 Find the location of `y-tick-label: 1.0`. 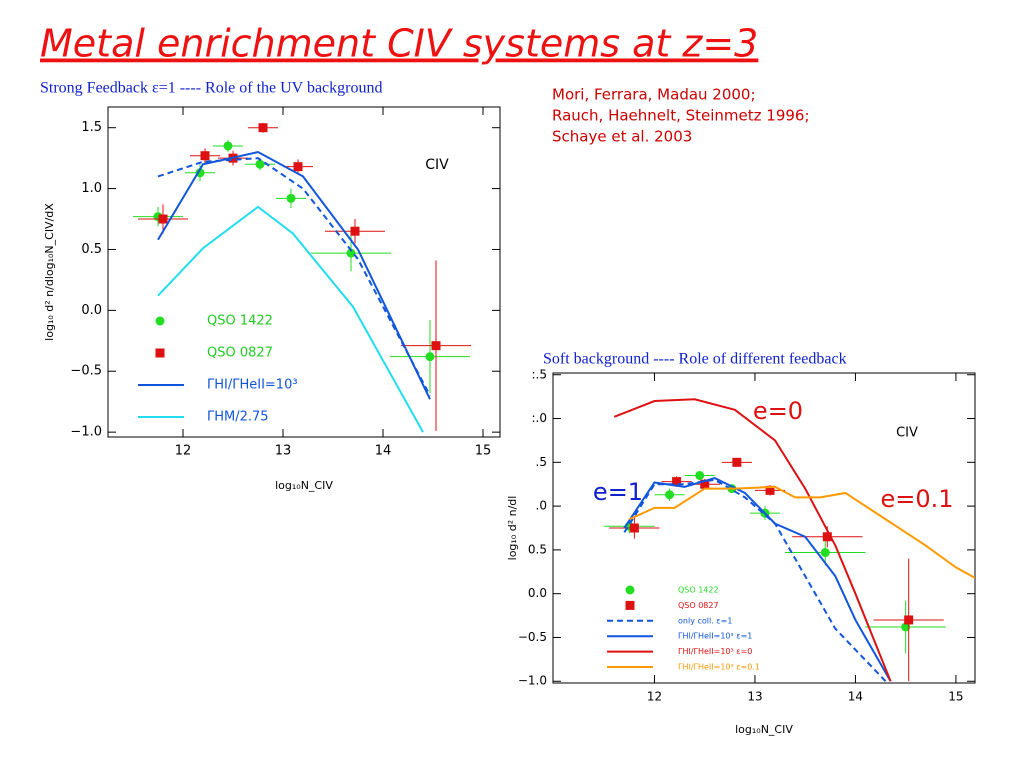

y-tick-label: 1.0 is located at coordinates (91, 188).